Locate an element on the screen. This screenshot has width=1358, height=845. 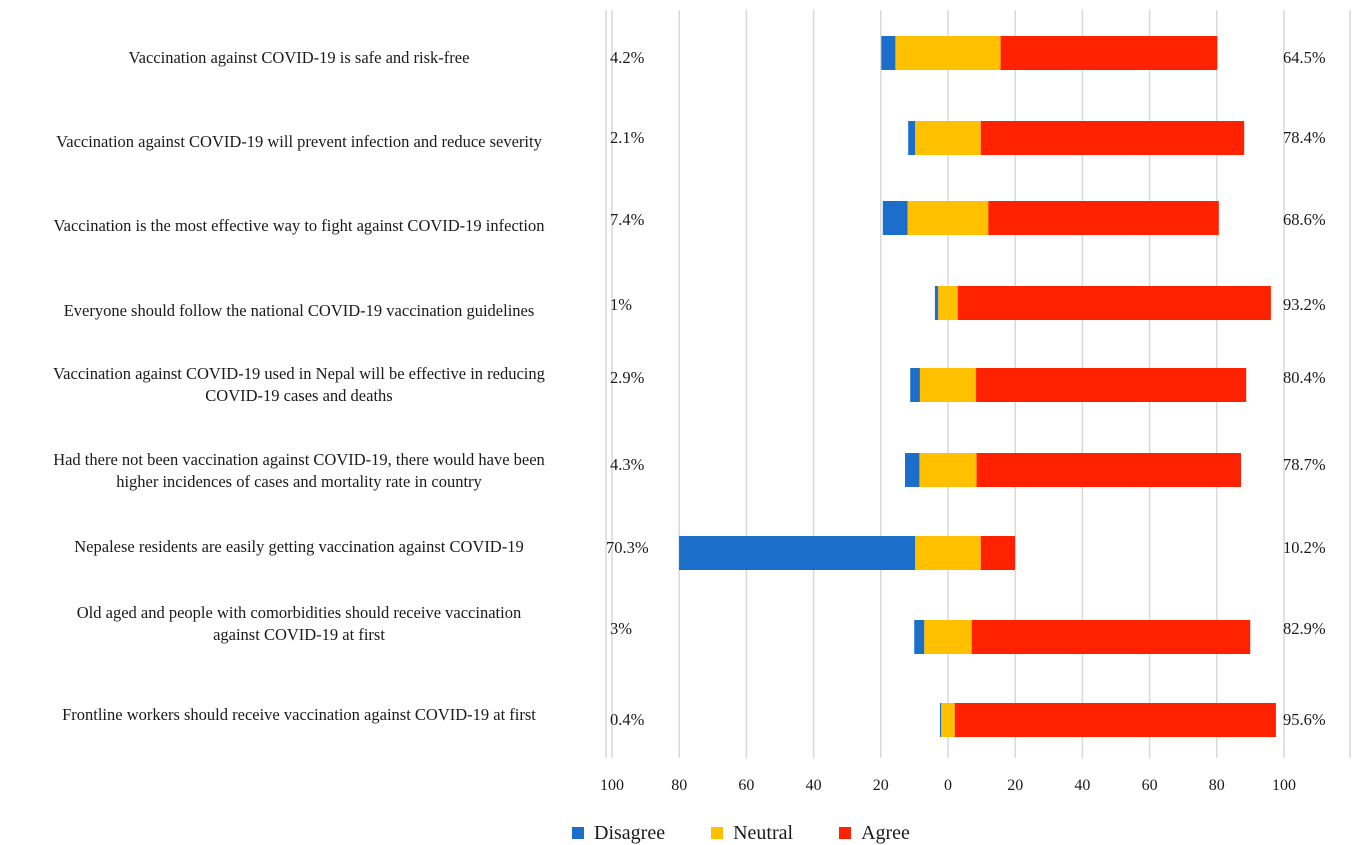
disagree-percent-label: 70.3% is located at coordinates (636, 548).